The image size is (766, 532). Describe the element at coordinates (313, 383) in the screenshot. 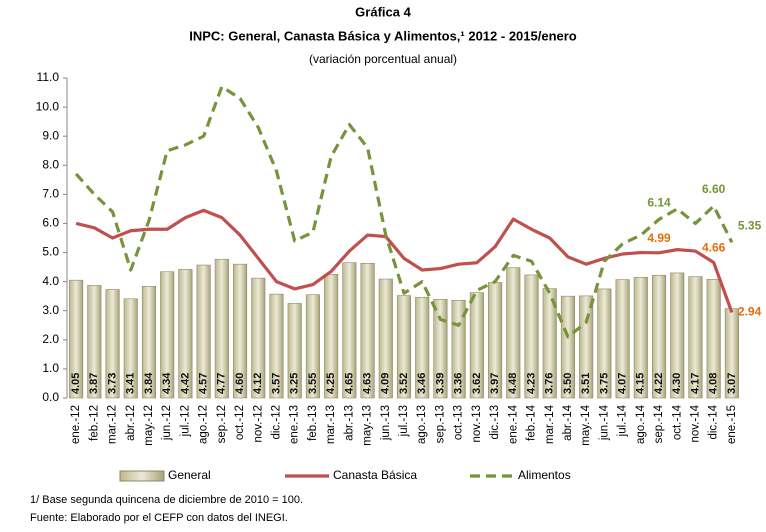

I see `bar-label: 3.55` at that location.